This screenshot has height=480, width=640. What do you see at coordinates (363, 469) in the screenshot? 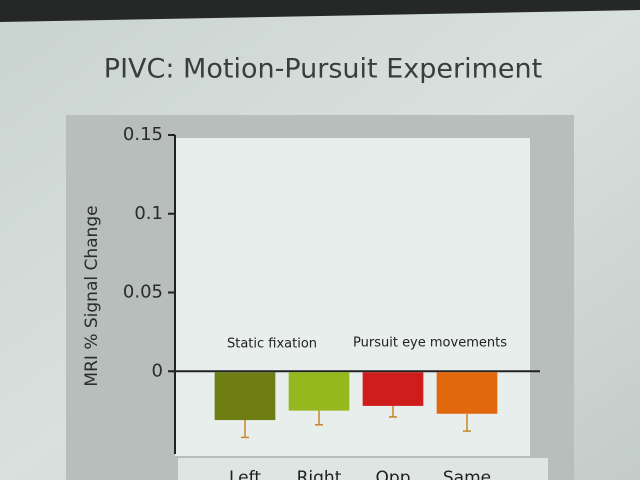
I see `label-strip` at bounding box center [363, 469].